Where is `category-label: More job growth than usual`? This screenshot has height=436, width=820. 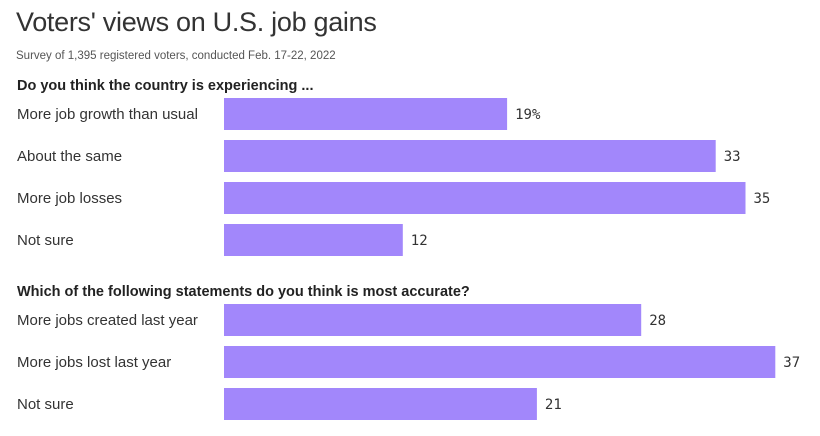
category-label: More job growth than usual is located at coordinates (107, 114).